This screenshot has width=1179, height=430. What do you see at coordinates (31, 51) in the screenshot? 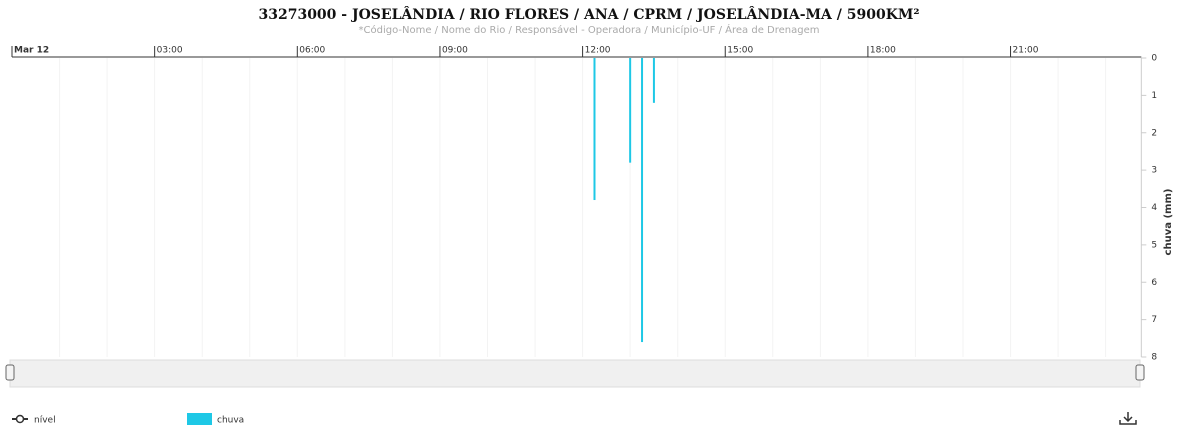
I see `x-tick-label: Mar 12` at bounding box center [31, 51].